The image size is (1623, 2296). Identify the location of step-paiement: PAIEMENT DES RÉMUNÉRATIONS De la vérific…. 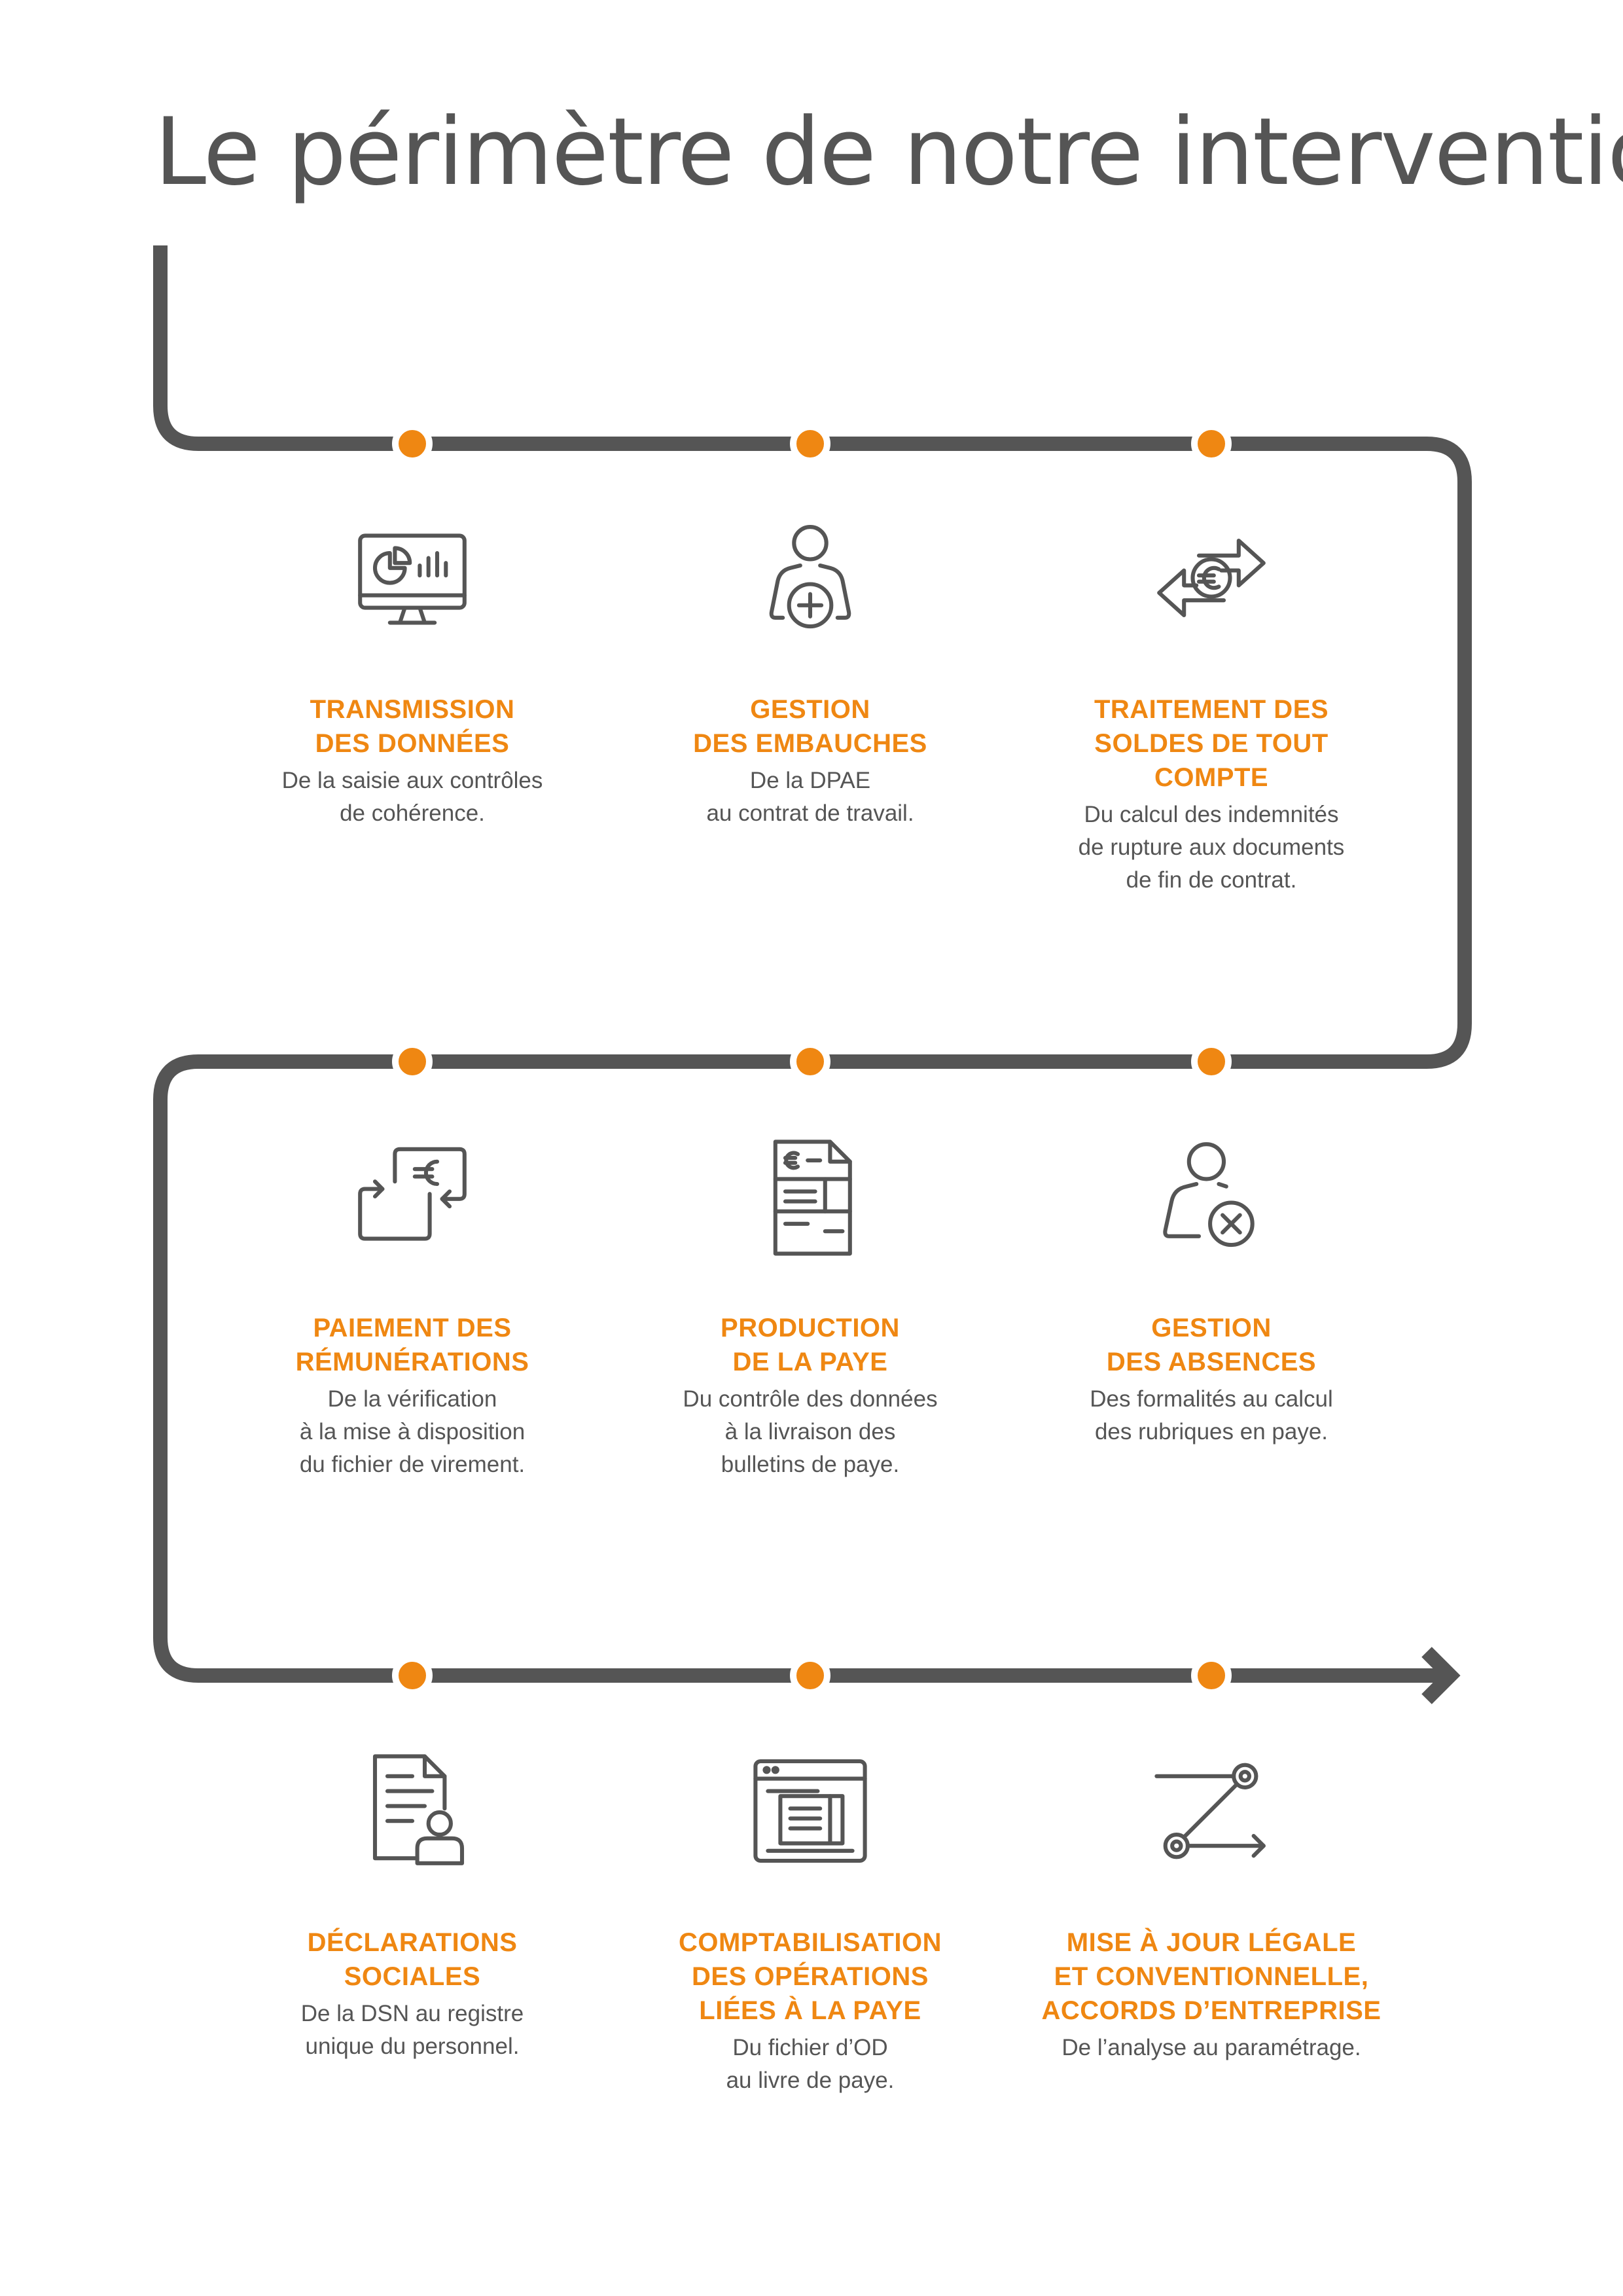
(412, 1307).